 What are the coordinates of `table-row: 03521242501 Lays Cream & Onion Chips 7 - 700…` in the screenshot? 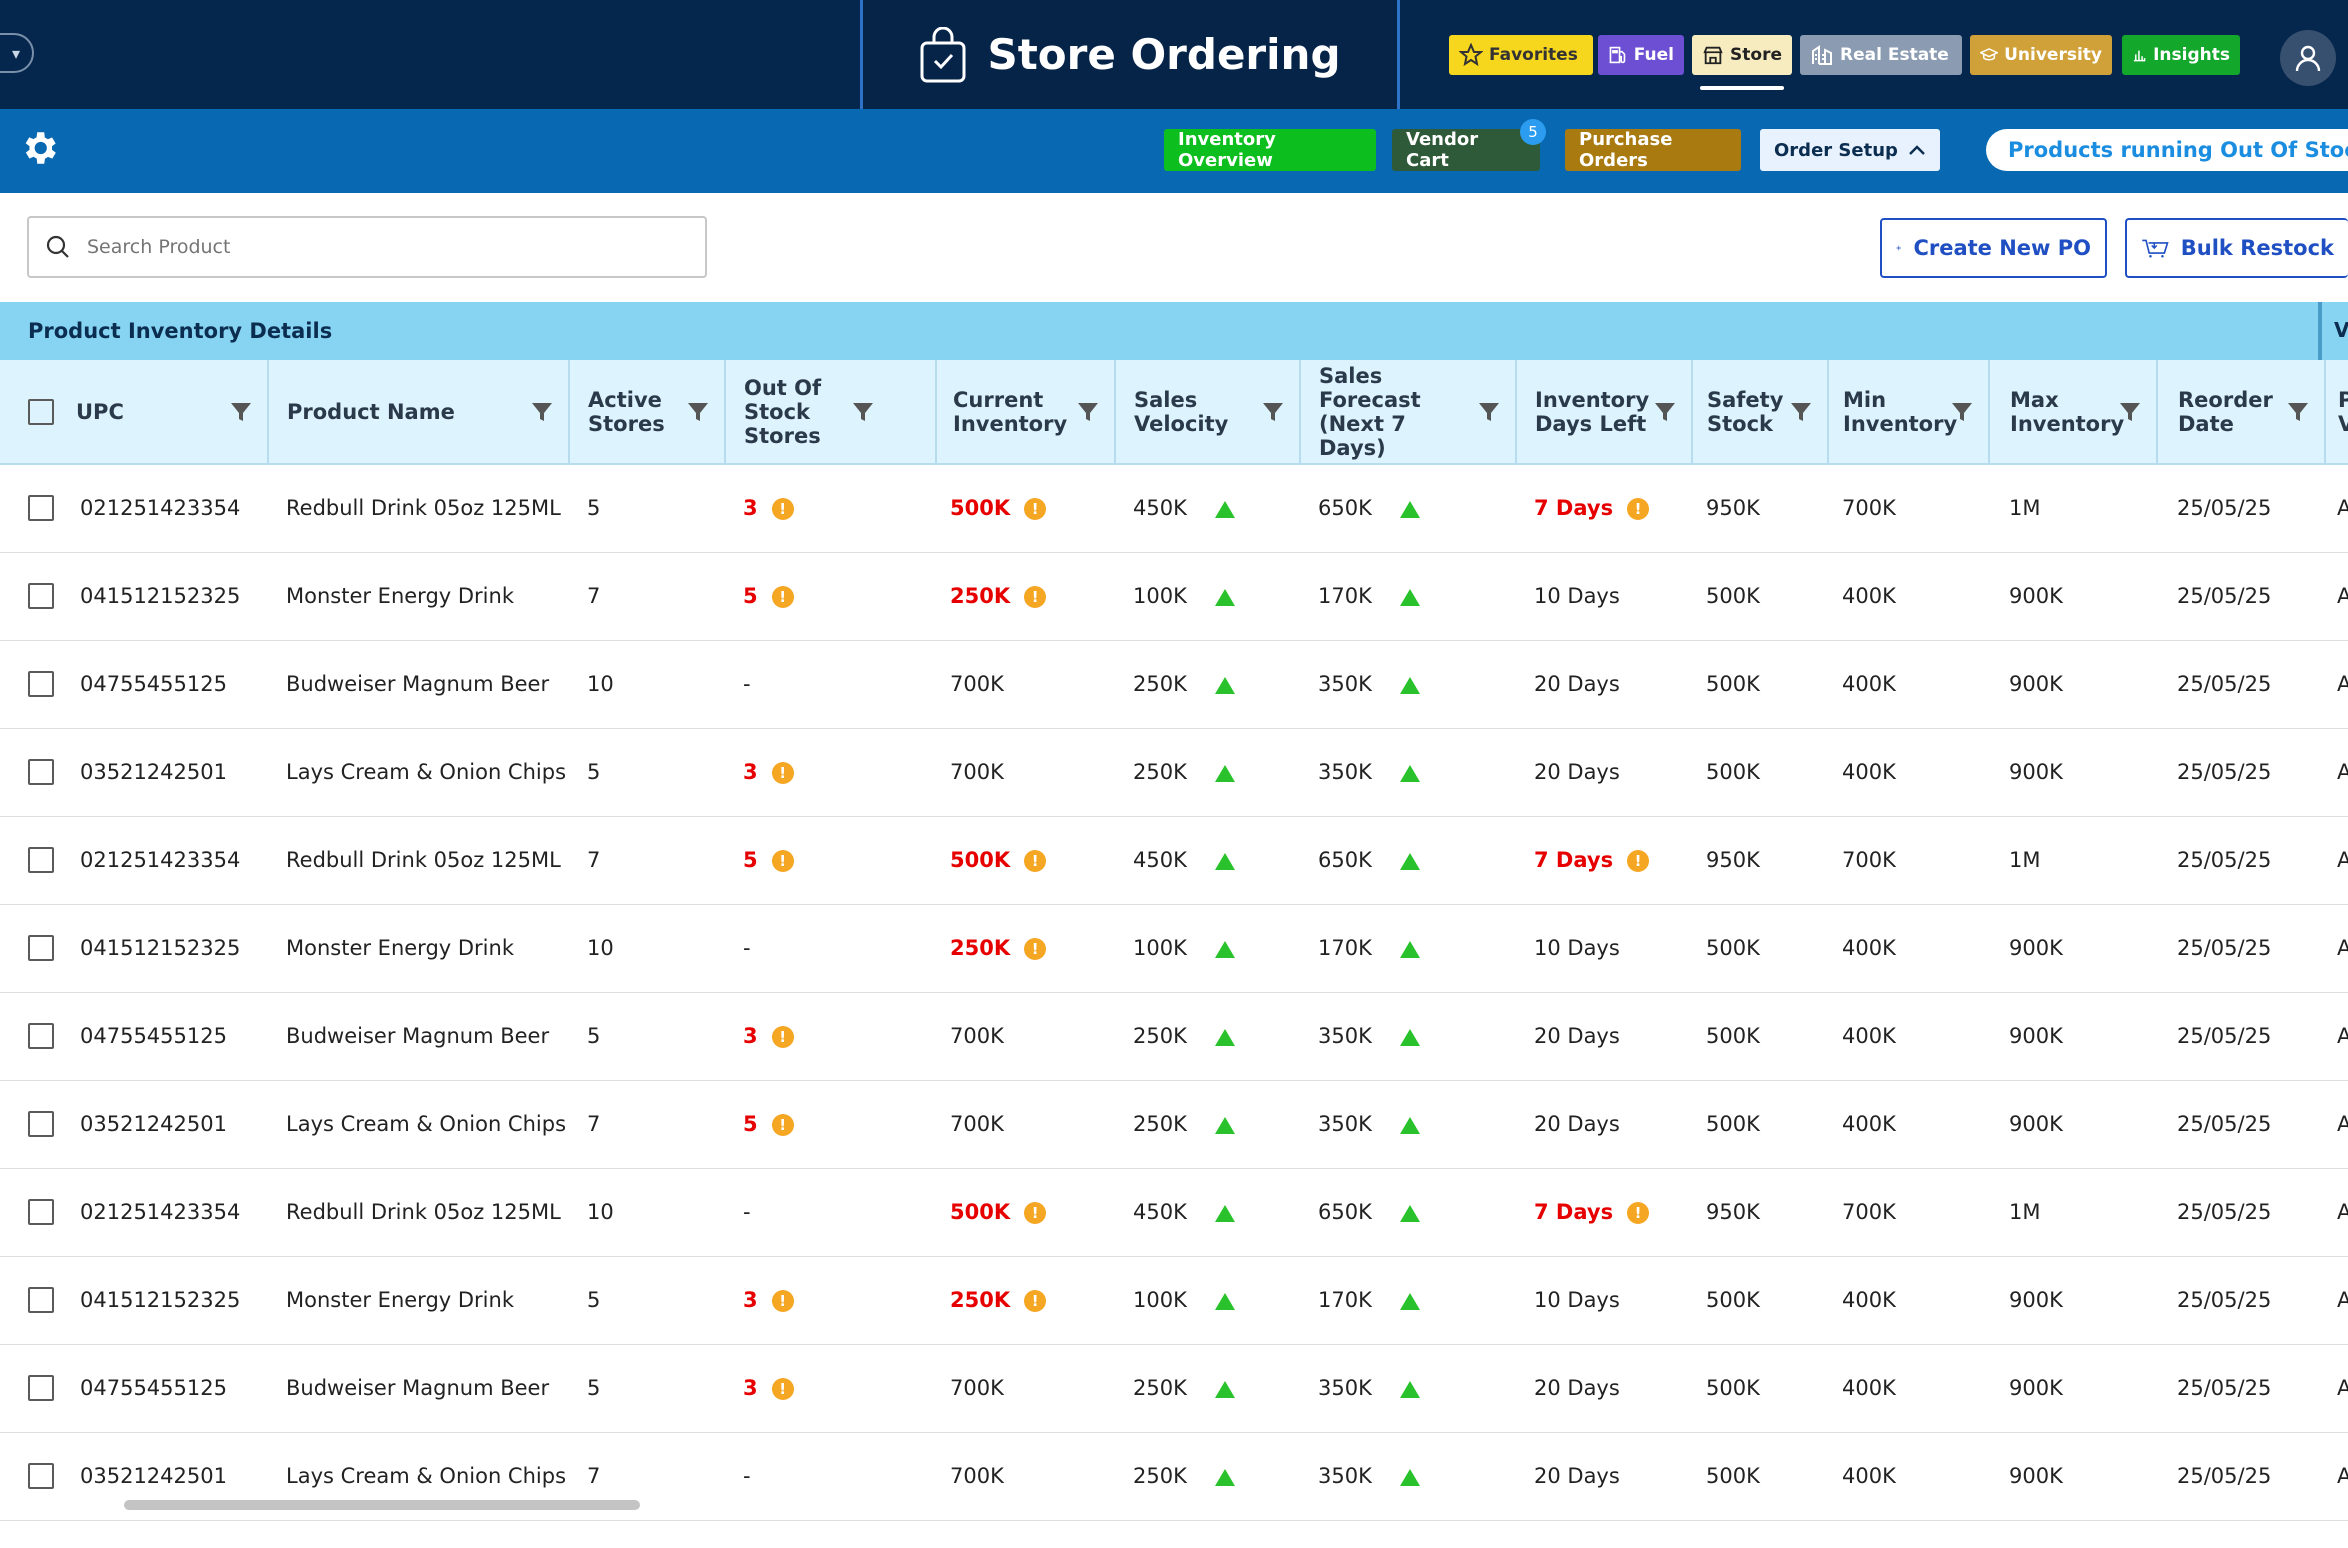 It's located at (1174, 1476).